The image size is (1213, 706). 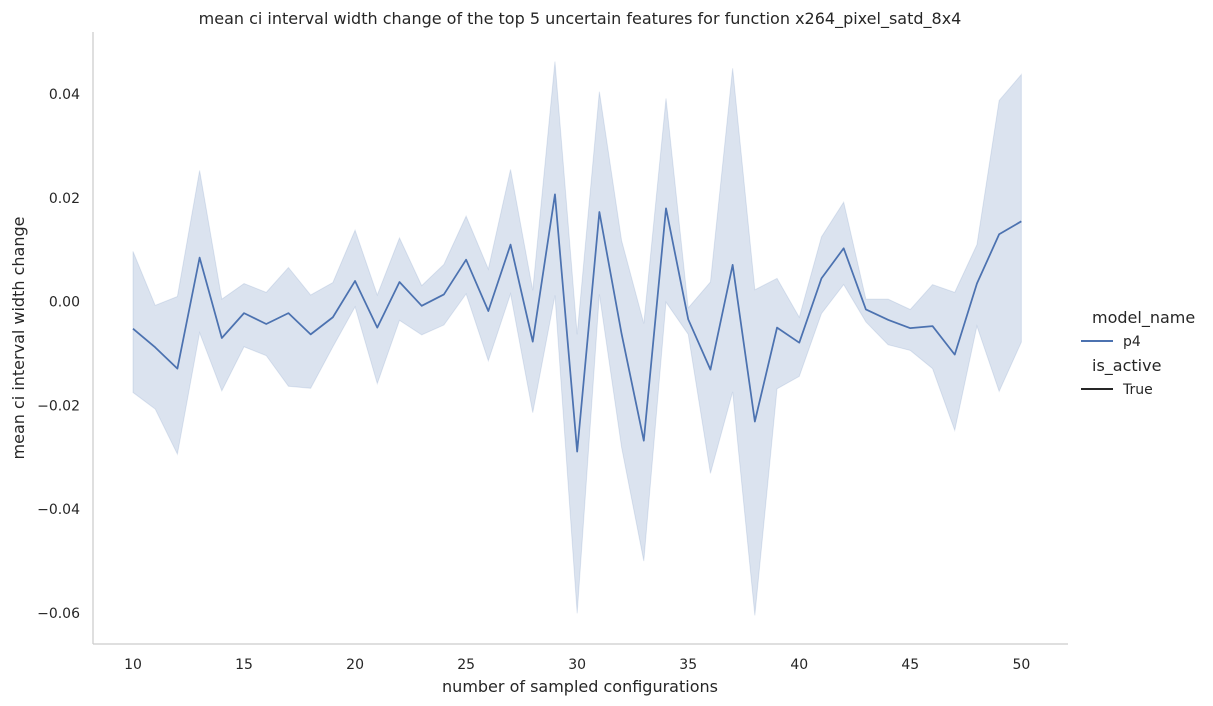 What do you see at coordinates (64, 95) in the screenshot?
I see `y-tick-label: 0.04` at bounding box center [64, 95].